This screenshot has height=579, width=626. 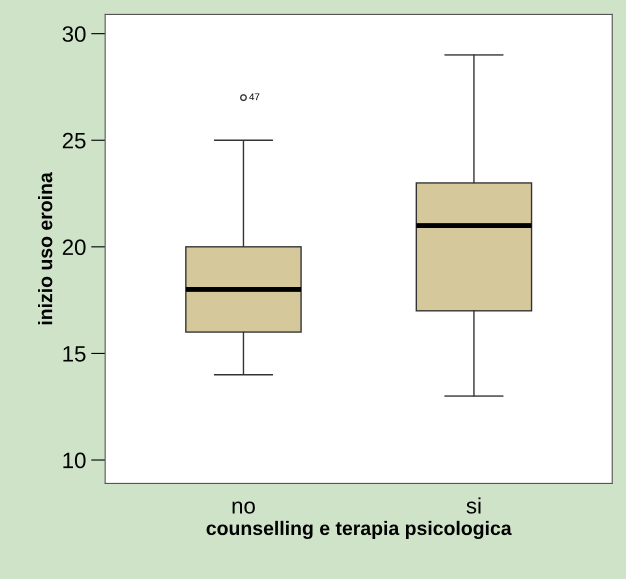 What do you see at coordinates (473, 505) in the screenshot?
I see `x-tick-label: si` at bounding box center [473, 505].